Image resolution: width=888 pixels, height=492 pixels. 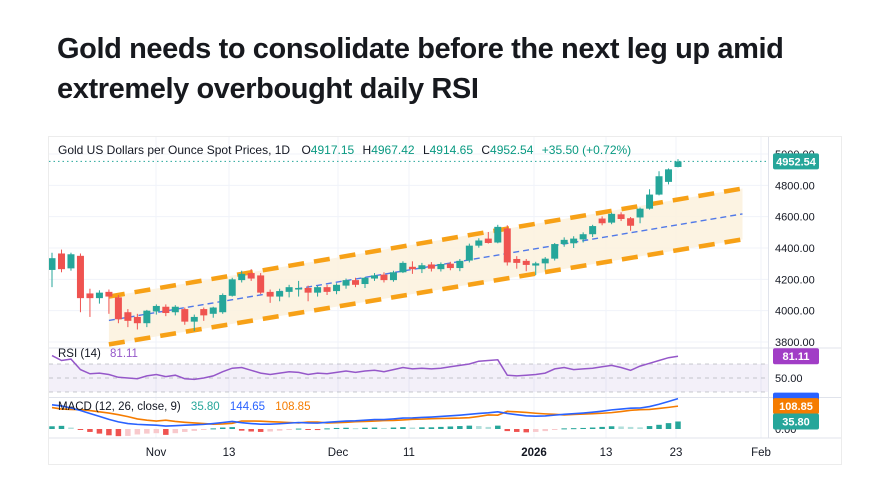 I want to click on svg-text: 4200.00, so click(x=795, y=280).